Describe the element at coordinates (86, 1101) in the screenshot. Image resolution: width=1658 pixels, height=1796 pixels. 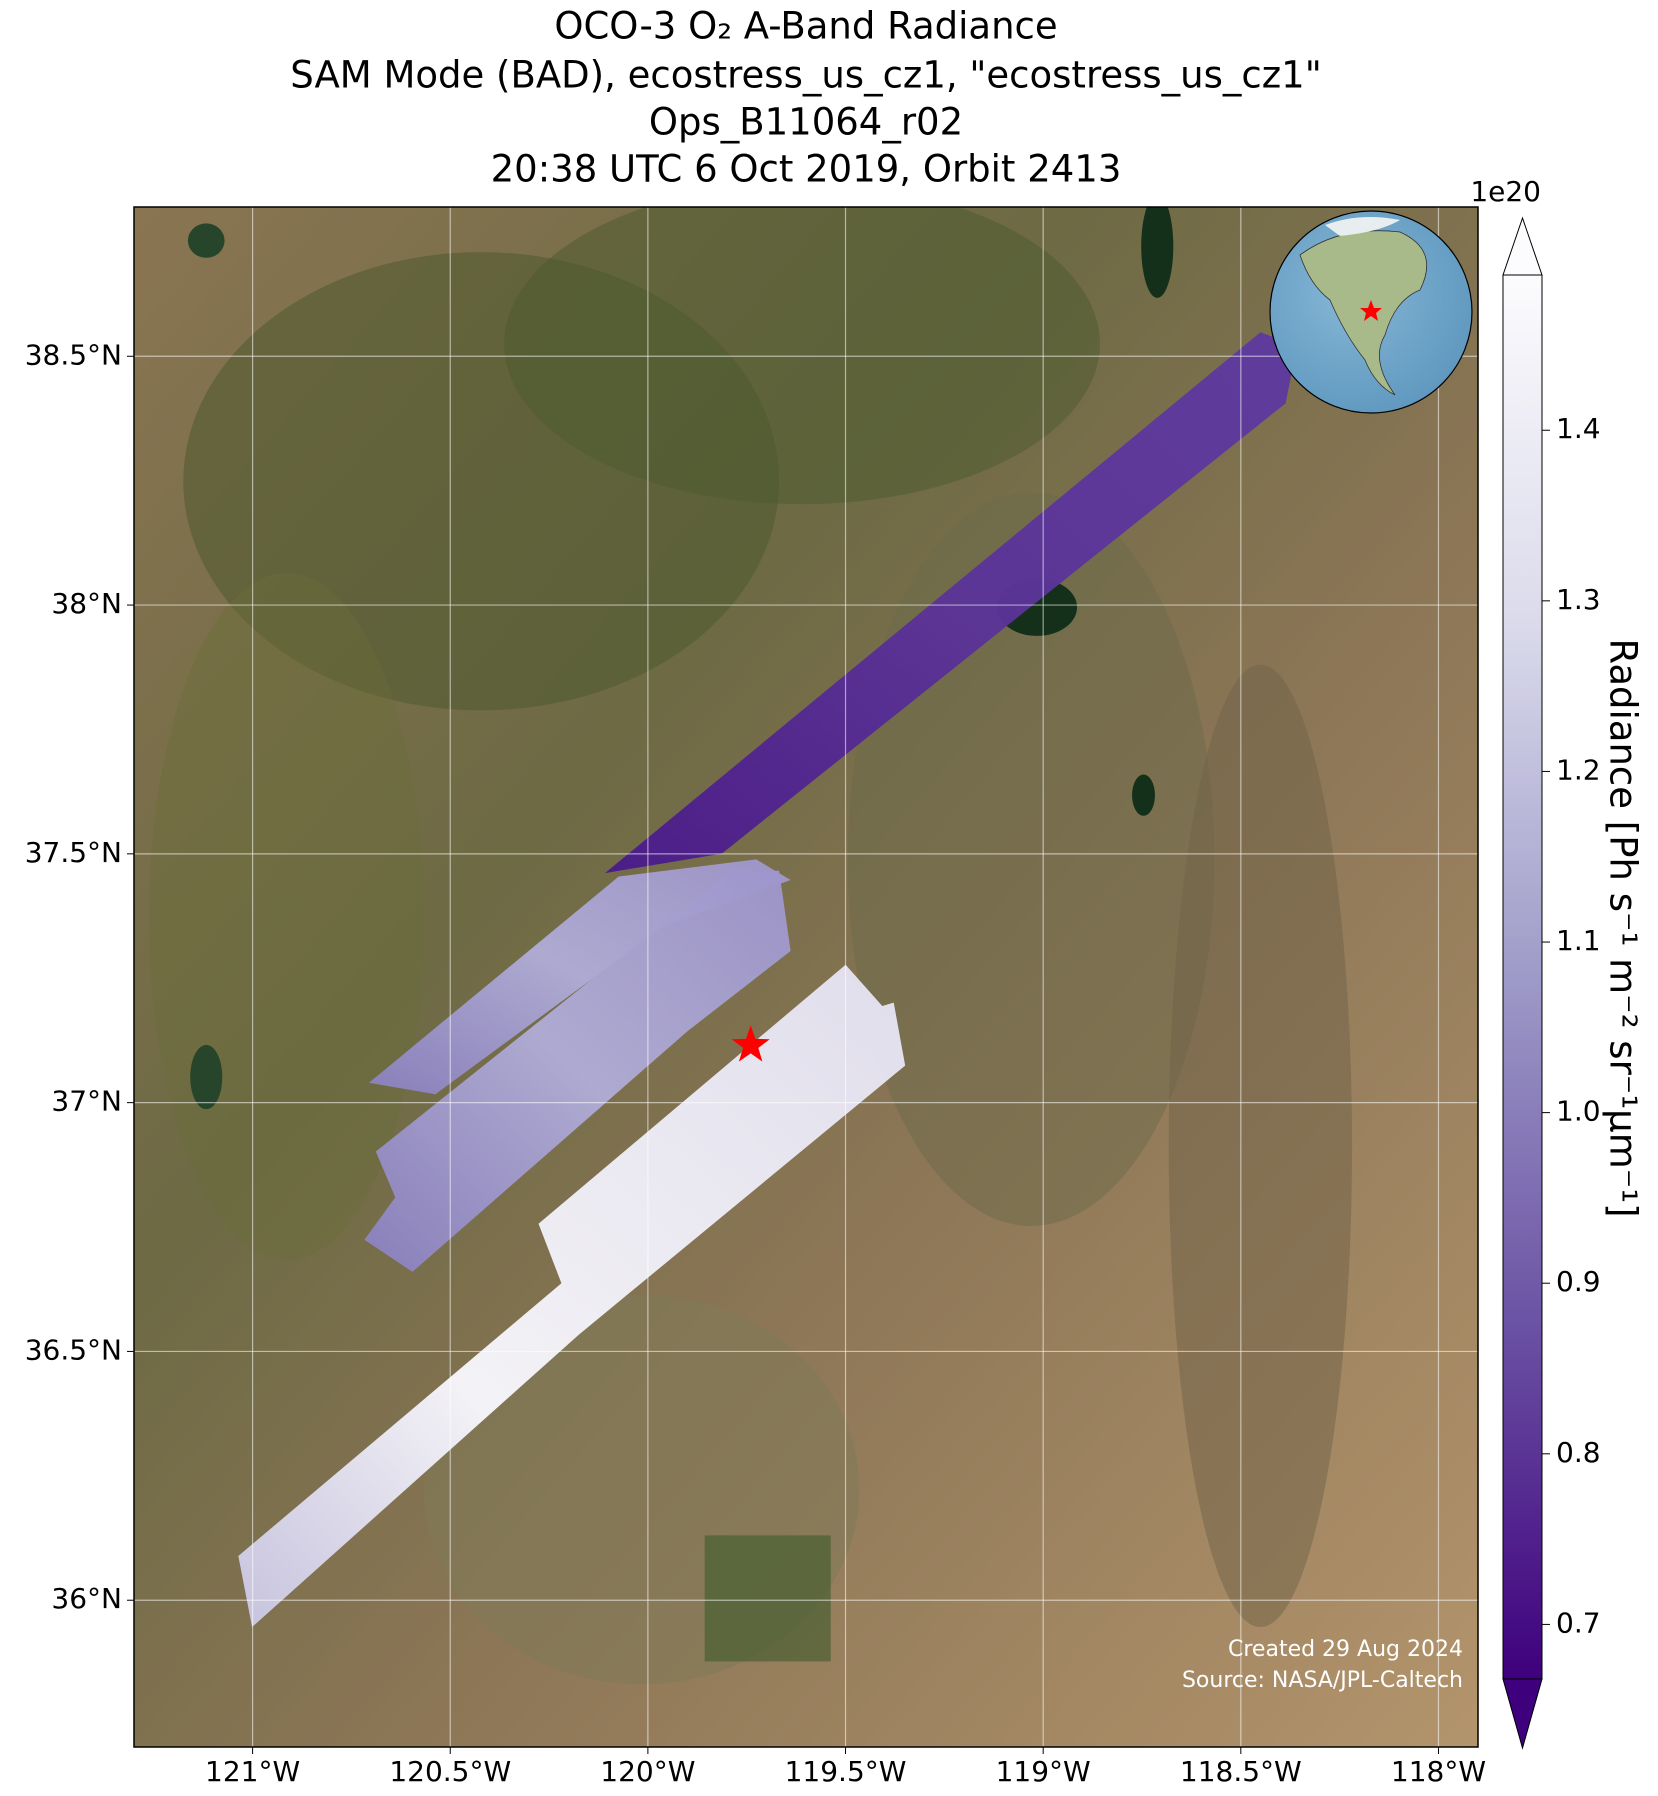
I see `y-tick-label: 37°N` at that location.